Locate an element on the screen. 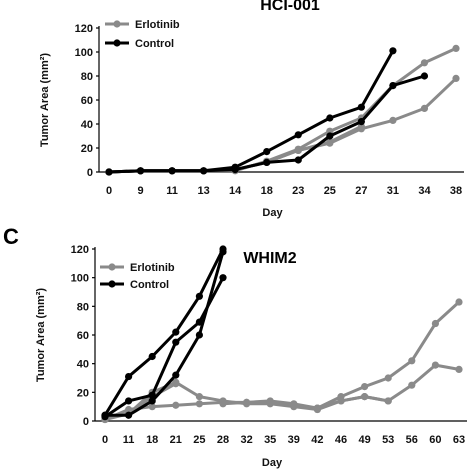 Image resolution: width=474 pixels, height=474 pixels. x-tick-label: 60 is located at coordinates (435, 440).